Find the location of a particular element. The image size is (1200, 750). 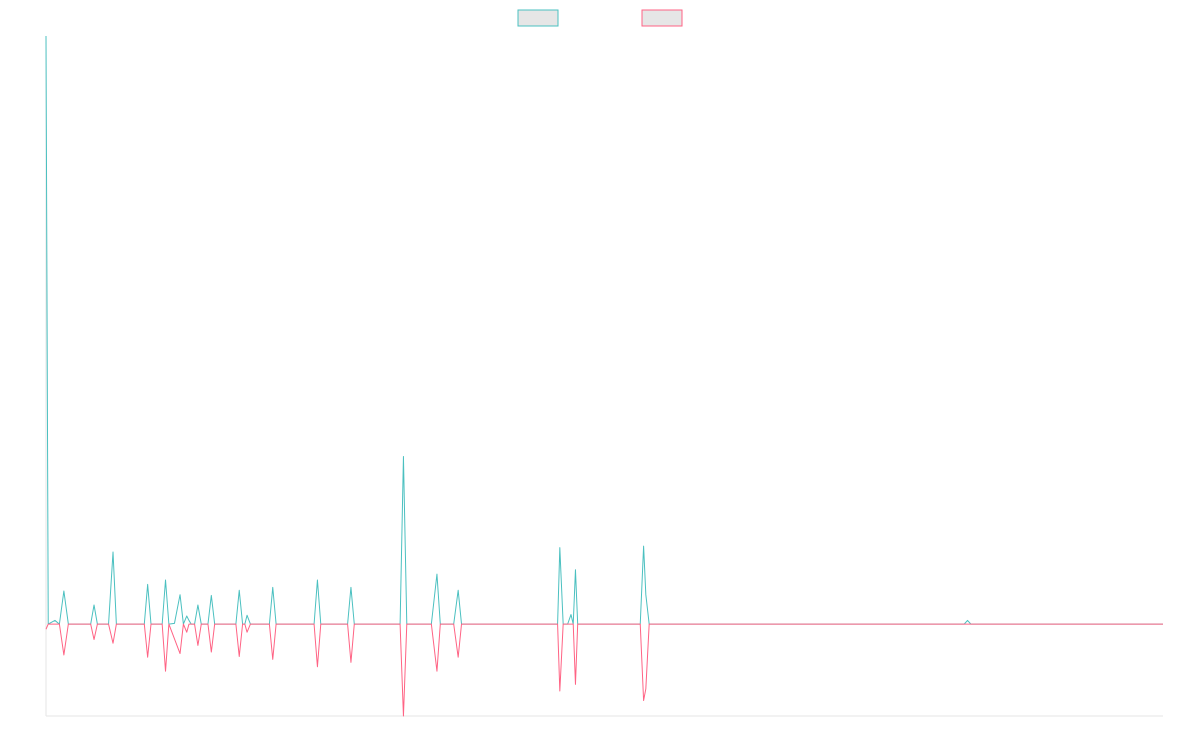

series-2-line is located at coordinates (604, 670).